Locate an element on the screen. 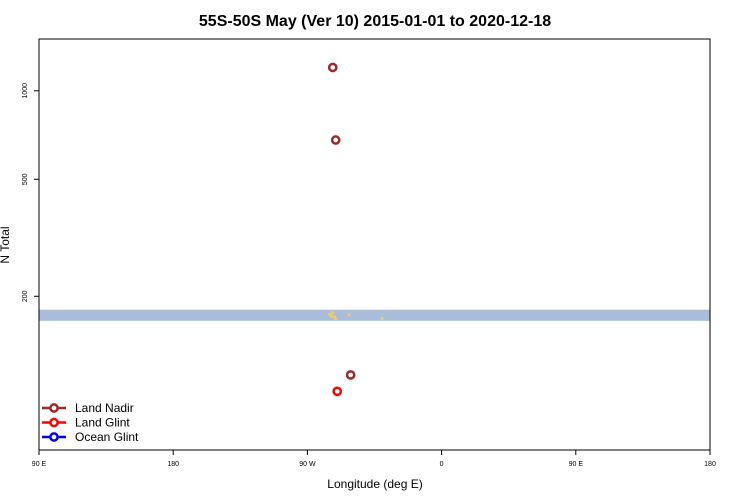 Image resolution: width=750 pixels, height=500 pixels. y-tick-label: 500 is located at coordinates (25, 179).